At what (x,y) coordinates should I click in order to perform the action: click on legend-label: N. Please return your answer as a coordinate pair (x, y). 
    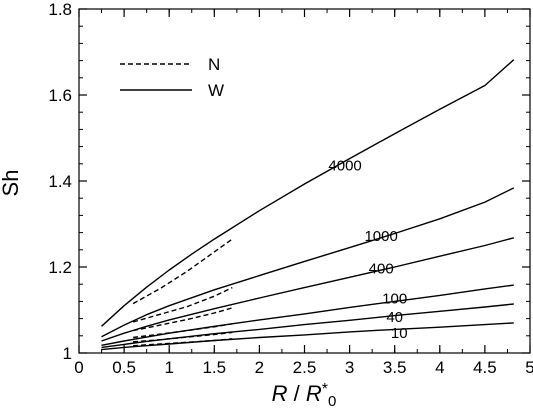
    Looking at the image, I should click on (214, 64).